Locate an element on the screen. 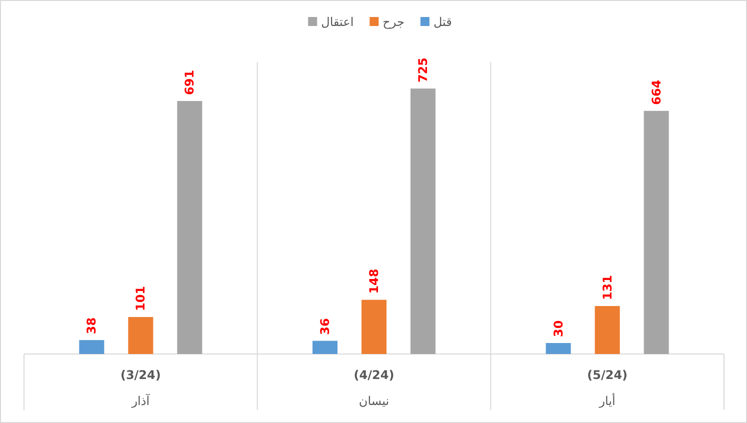  data-label: 38 is located at coordinates (91, 325).